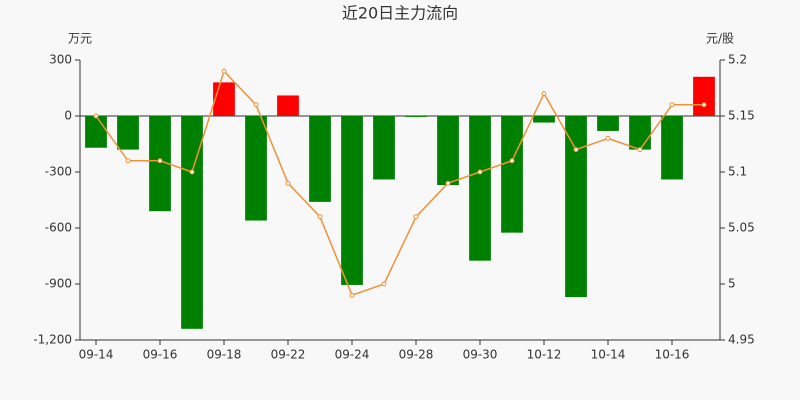  I want to click on y2-tick-label: 5.05, so click(741, 228).